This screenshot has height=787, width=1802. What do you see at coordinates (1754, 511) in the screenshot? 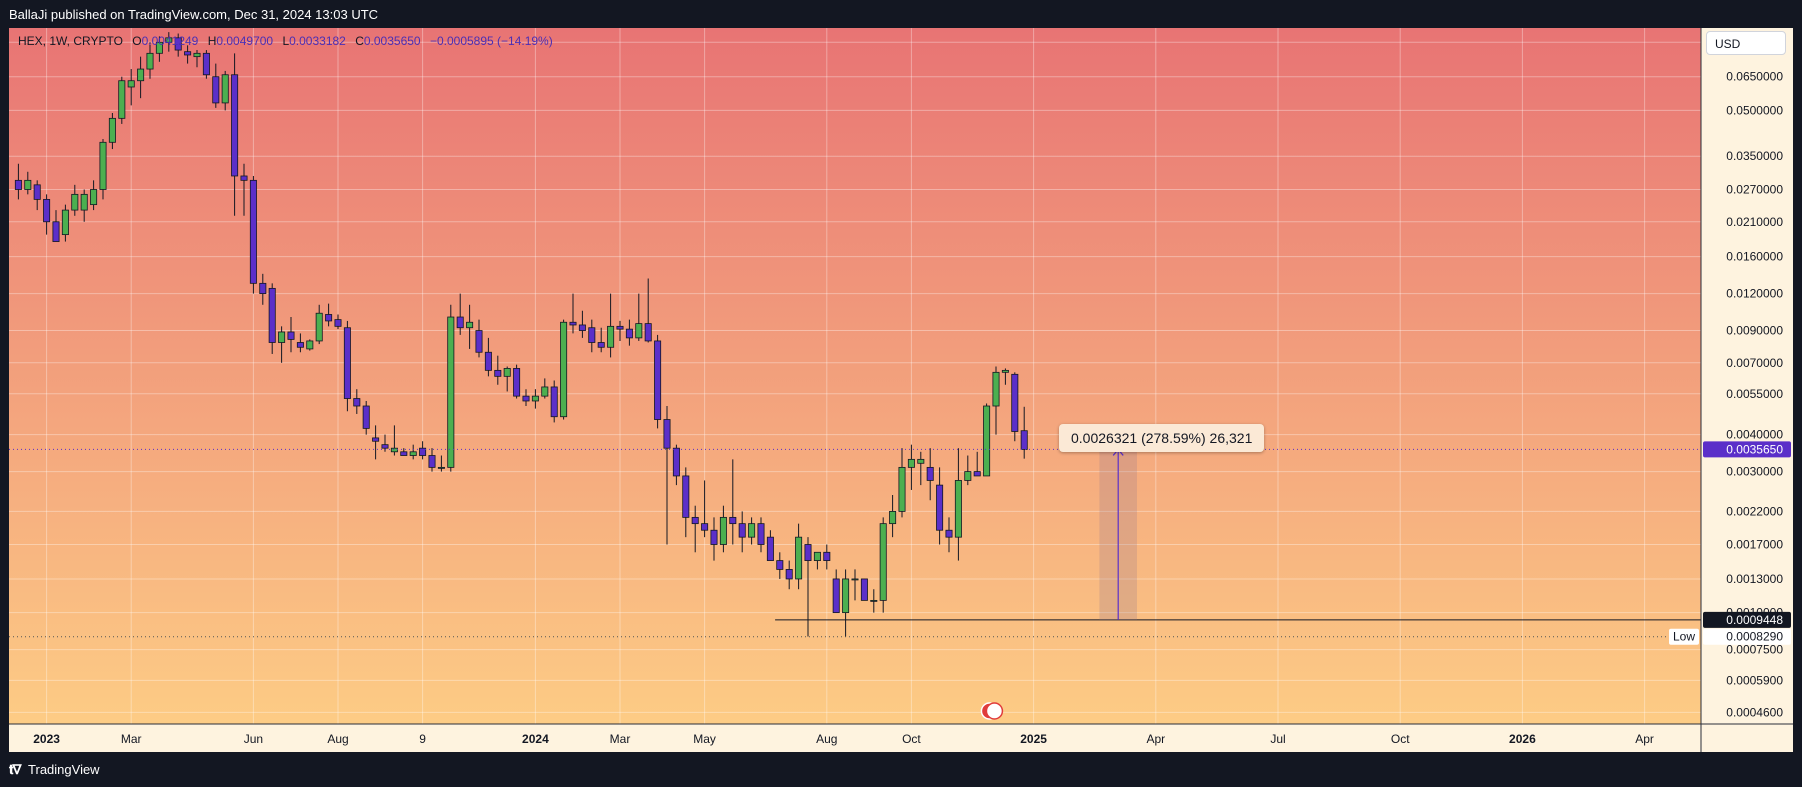
I see `price-tick-label: 0.0022000` at bounding box center [1754, 511].